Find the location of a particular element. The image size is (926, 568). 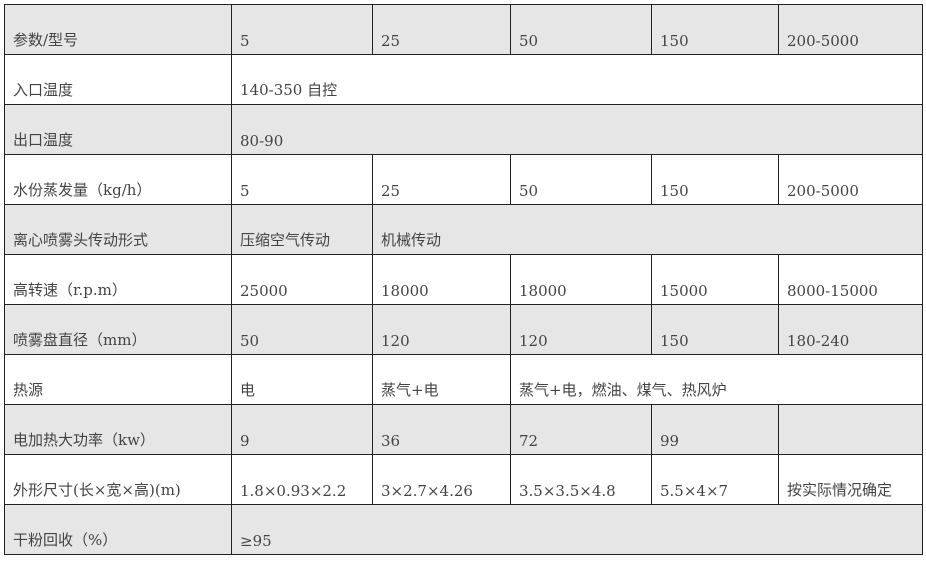

table-row: 电加热大功率（kw） 9 36 72 99 is located at coordinates (463, 429).